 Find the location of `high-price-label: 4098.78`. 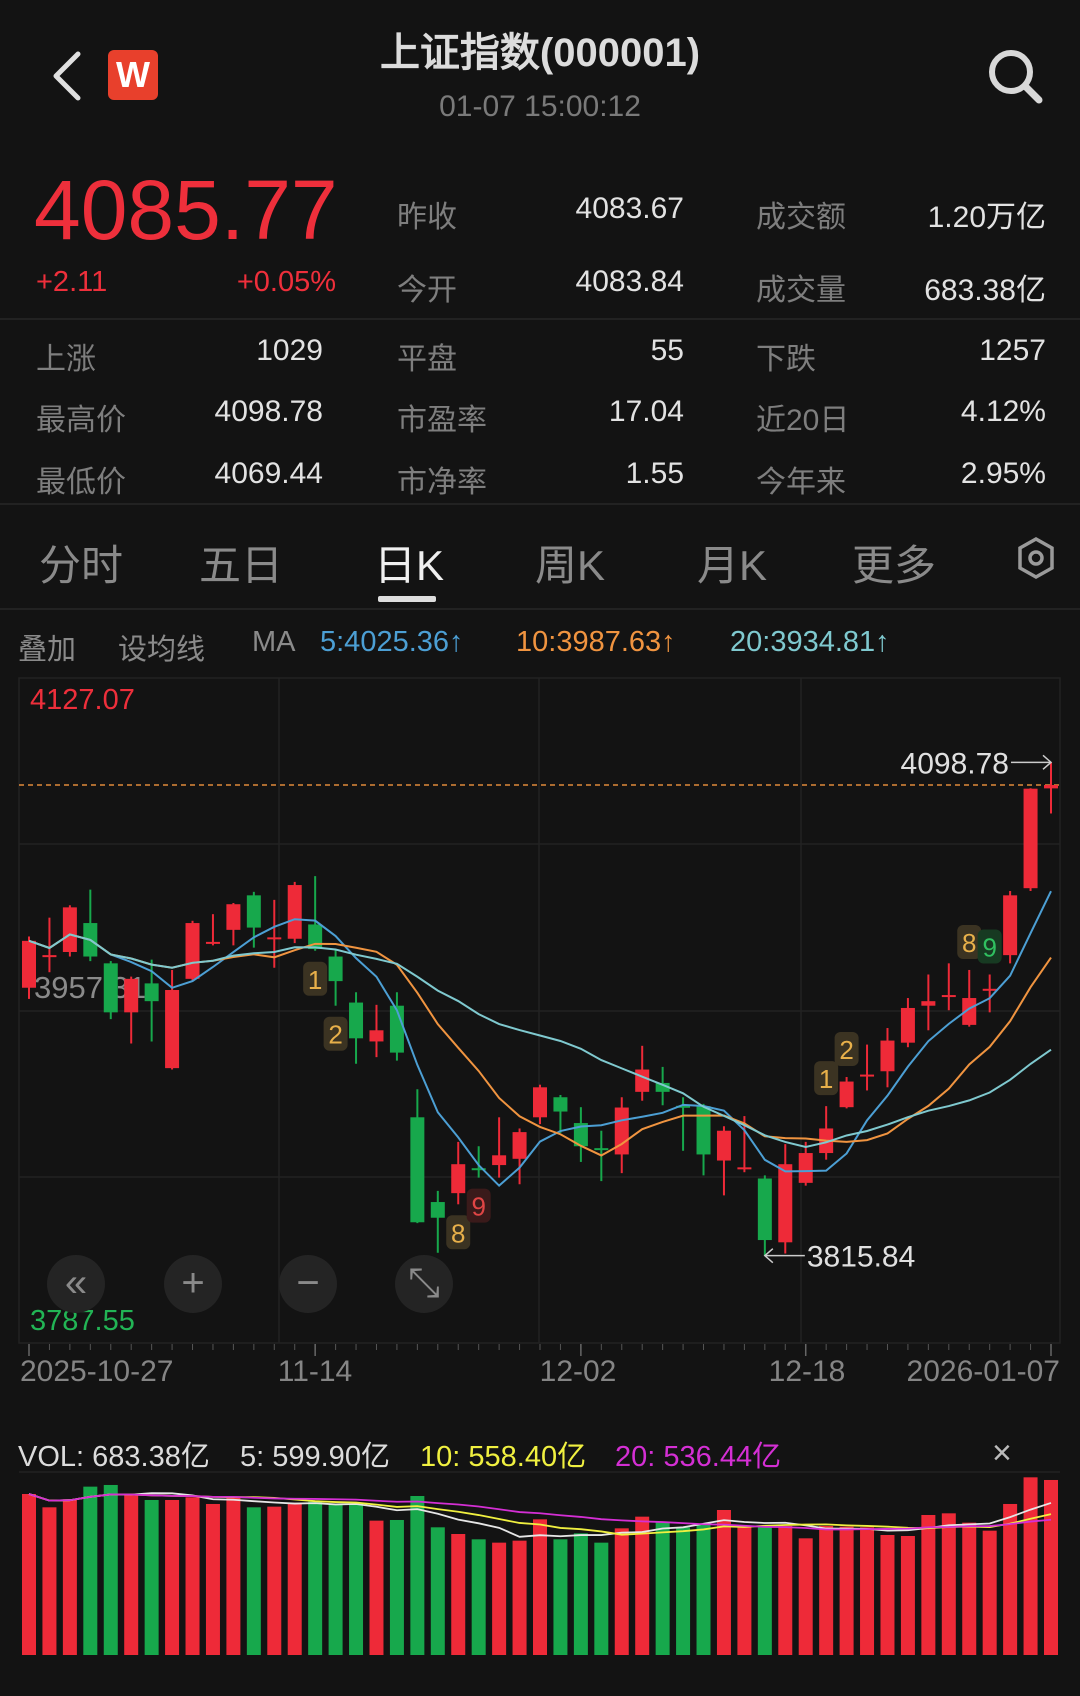

high-price-label: 4098.78 is located at coordinates (955, 763).